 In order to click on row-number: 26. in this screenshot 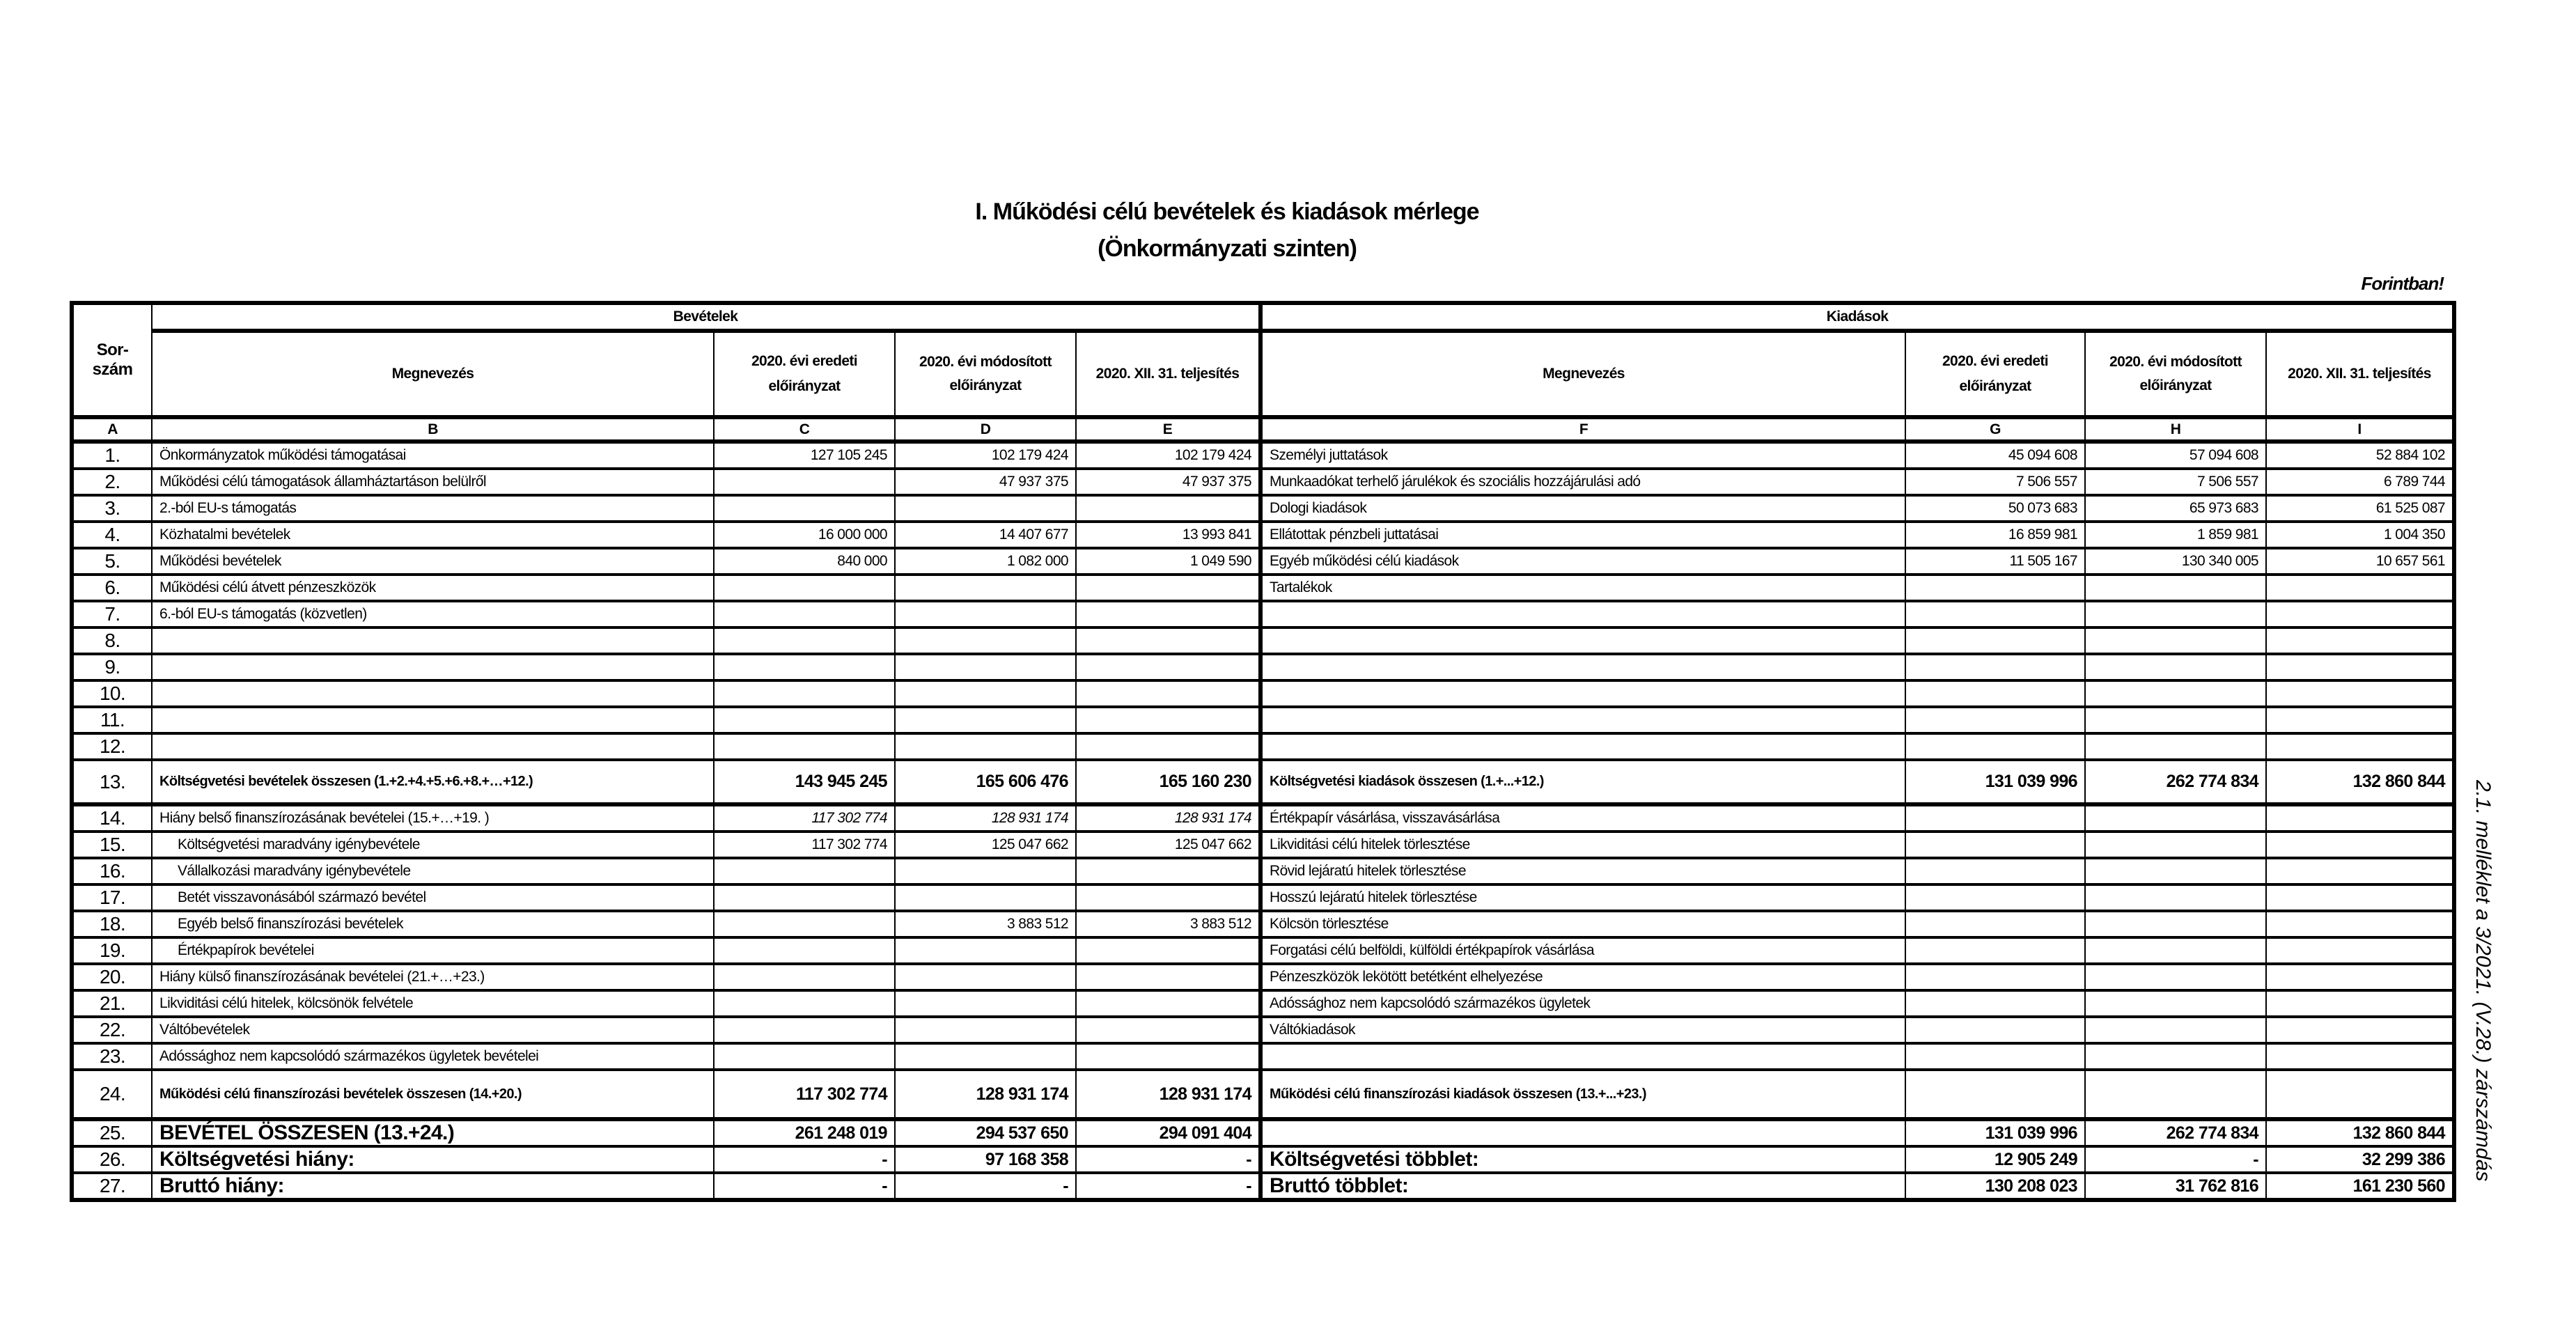, I will do `click(112, 1159)`.